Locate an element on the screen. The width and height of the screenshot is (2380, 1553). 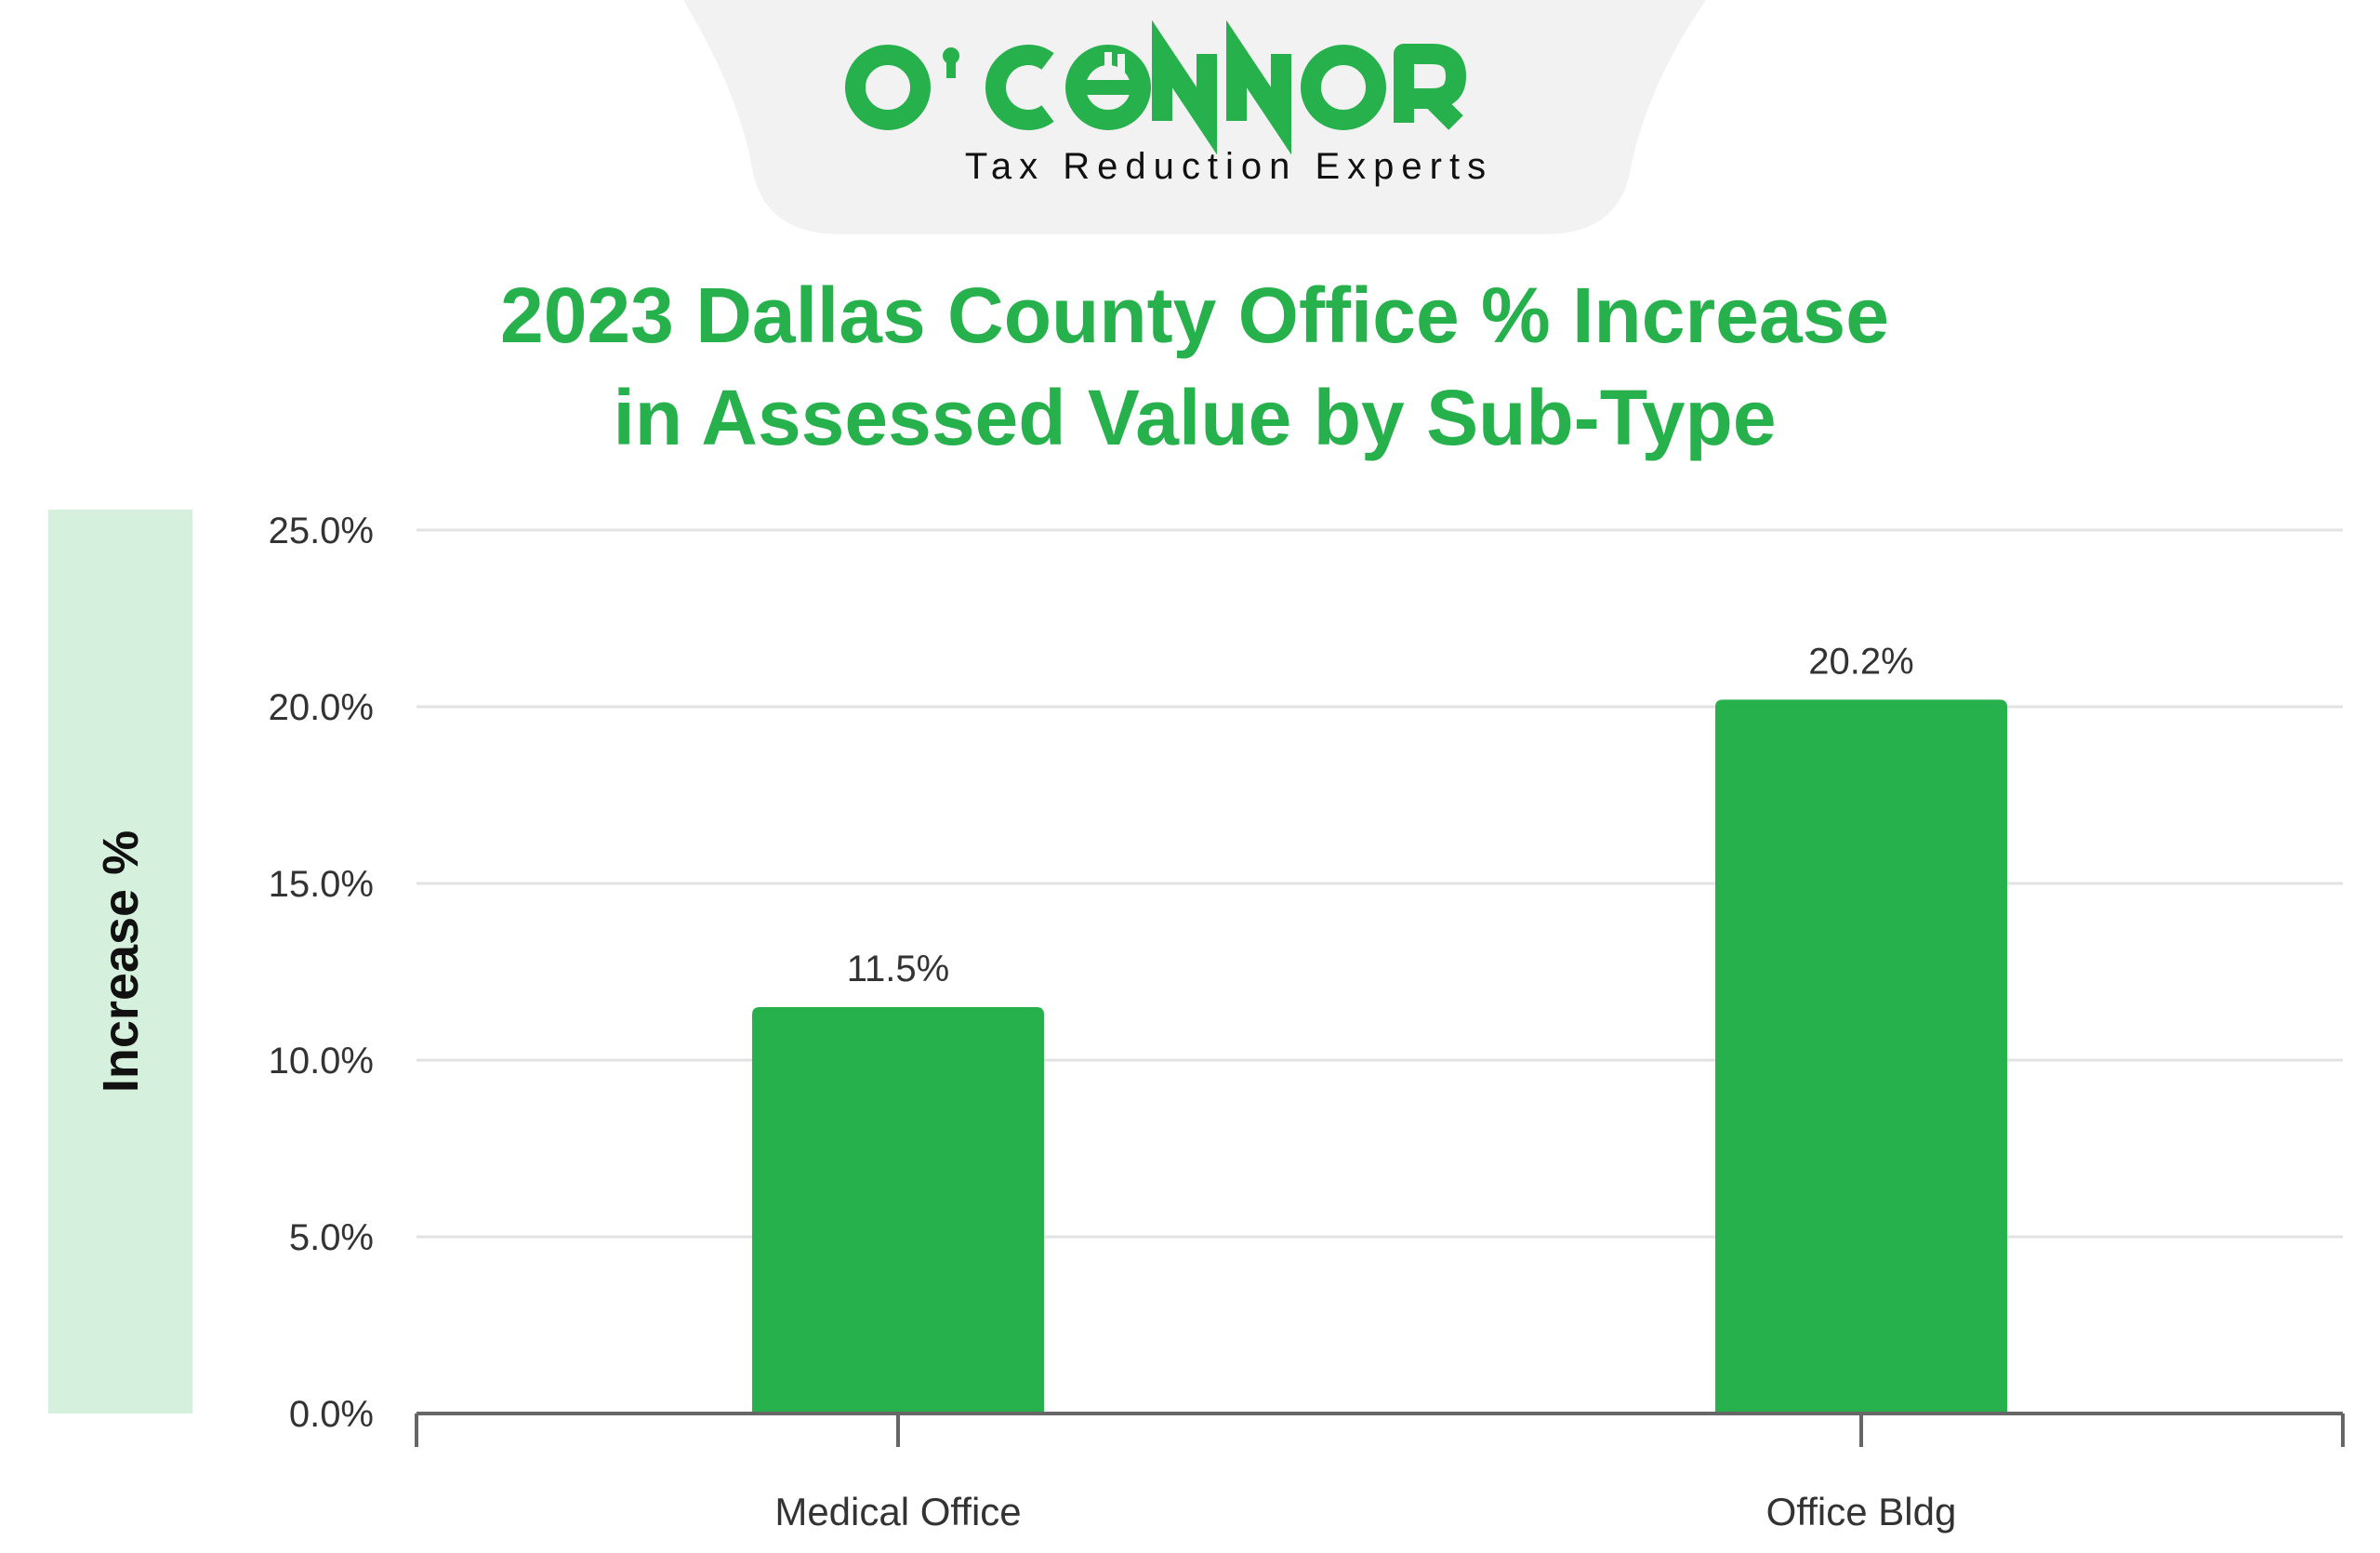
y-tick-labels: 0.0% 5.0% 10.0% 15.0% 20.0% 25.0% is located at coordinates (321, 973).